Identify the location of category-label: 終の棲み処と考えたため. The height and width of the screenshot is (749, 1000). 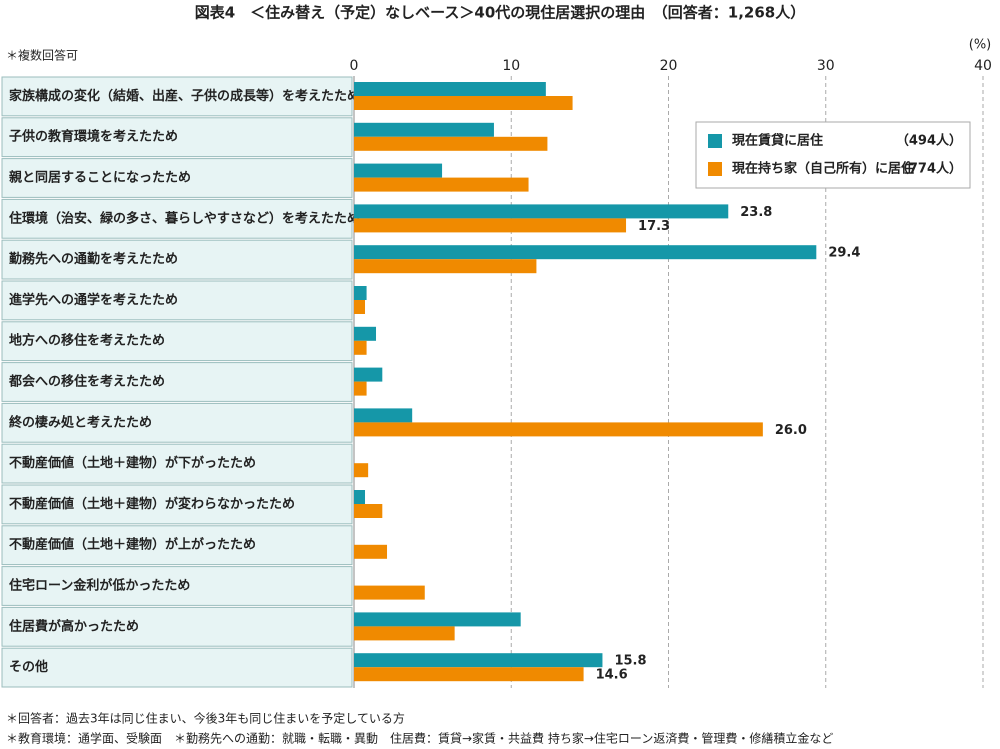
(80, 422).